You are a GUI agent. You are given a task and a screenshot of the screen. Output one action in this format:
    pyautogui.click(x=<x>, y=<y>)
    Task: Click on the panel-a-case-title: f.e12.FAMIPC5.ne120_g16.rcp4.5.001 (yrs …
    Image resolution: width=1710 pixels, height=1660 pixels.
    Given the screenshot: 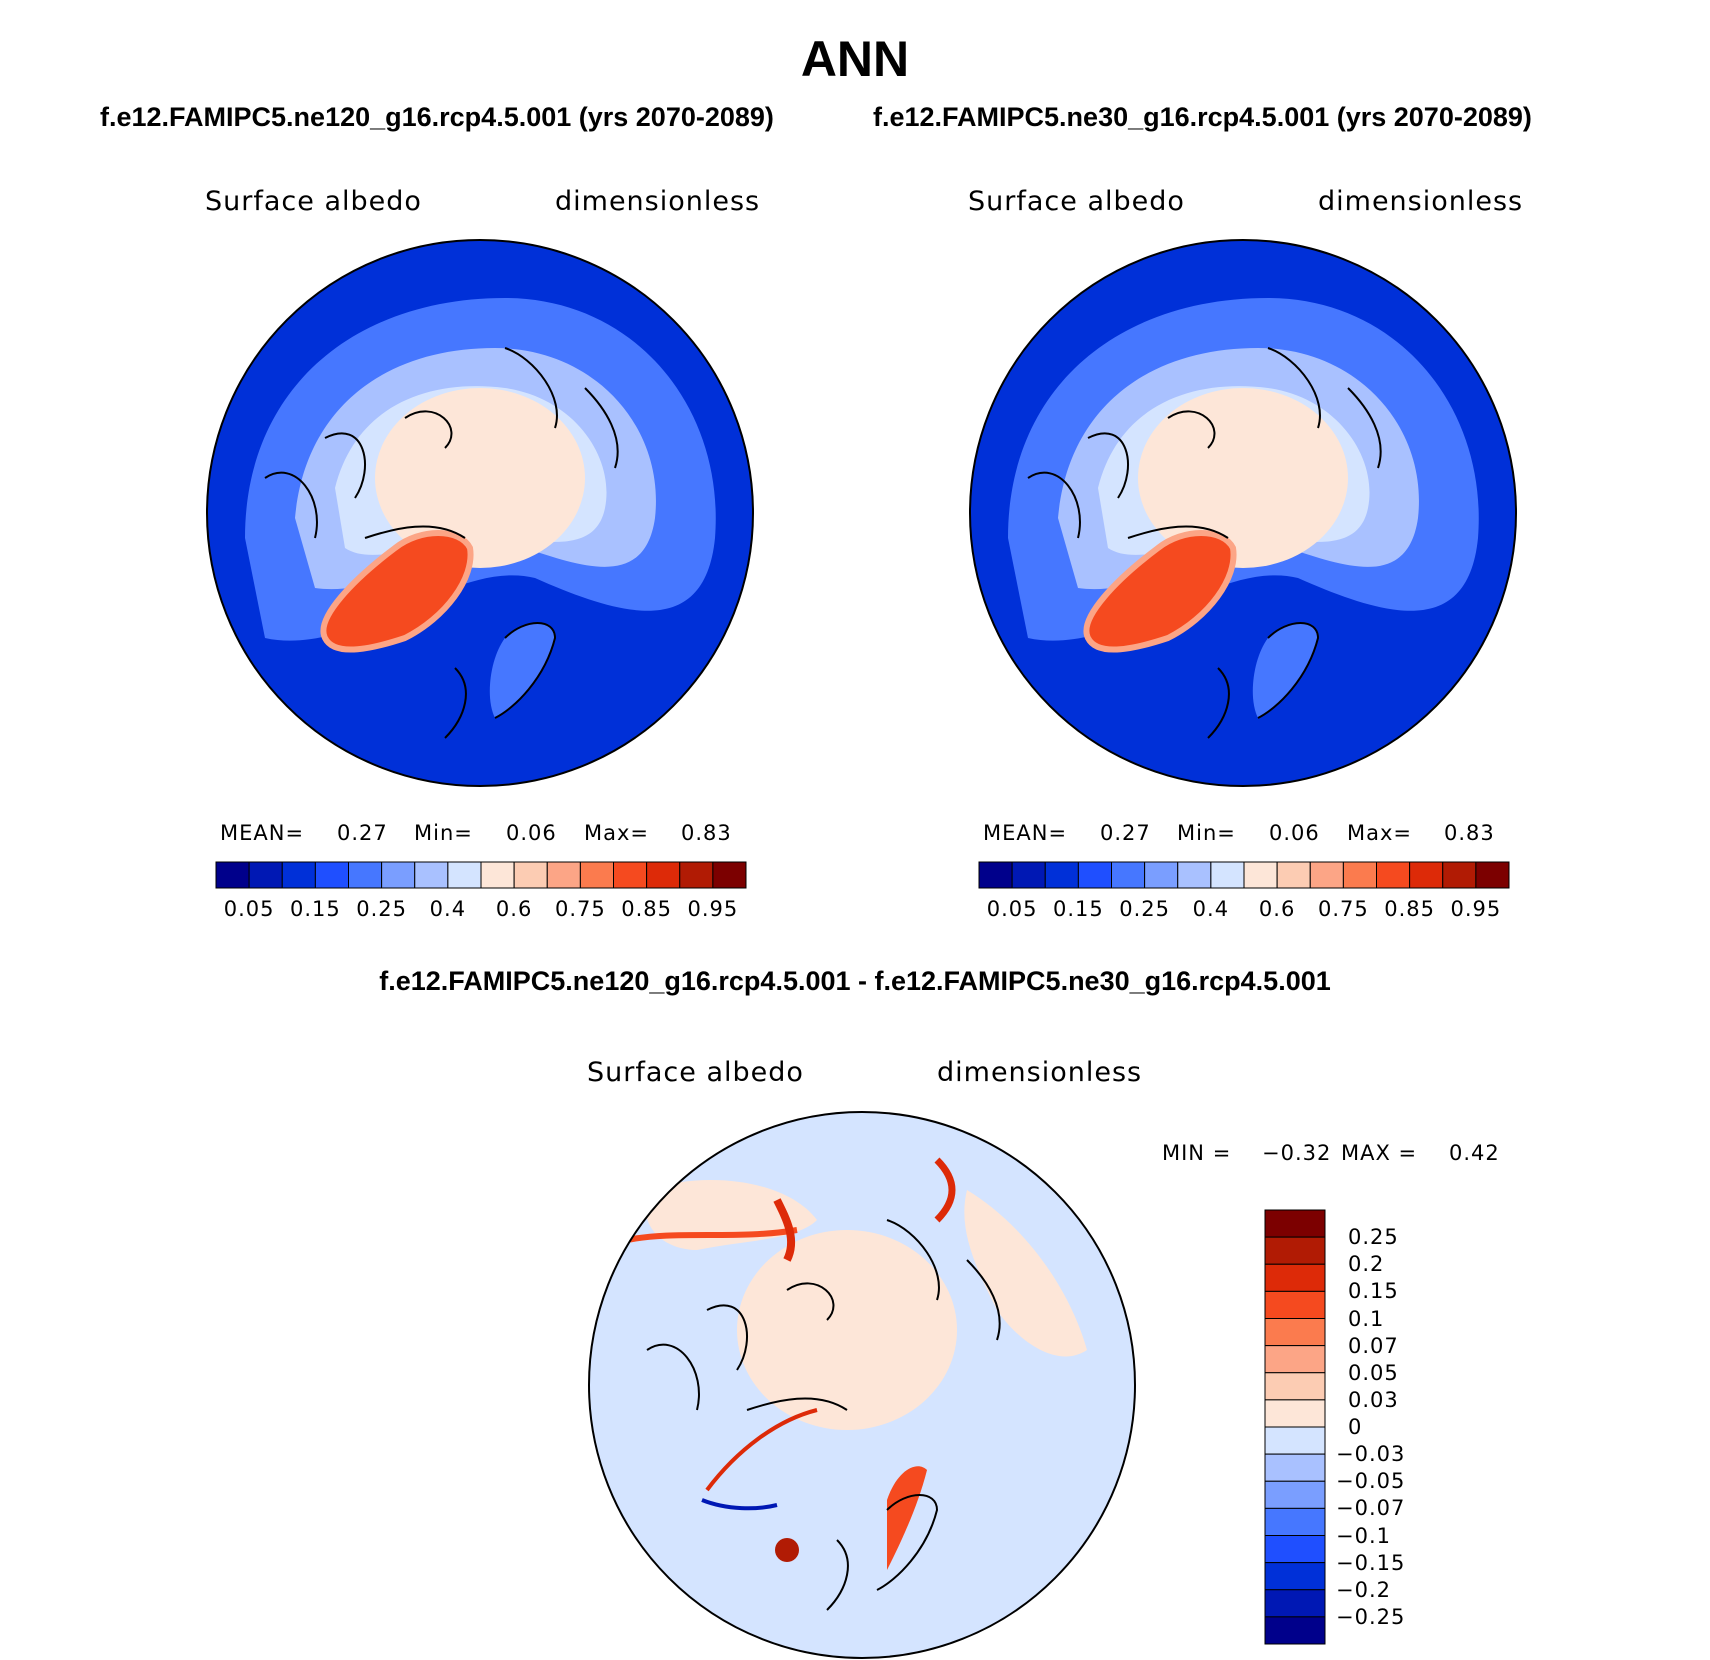 What is the action you would take?
    pyautogui.click(x=437, y=117)
    